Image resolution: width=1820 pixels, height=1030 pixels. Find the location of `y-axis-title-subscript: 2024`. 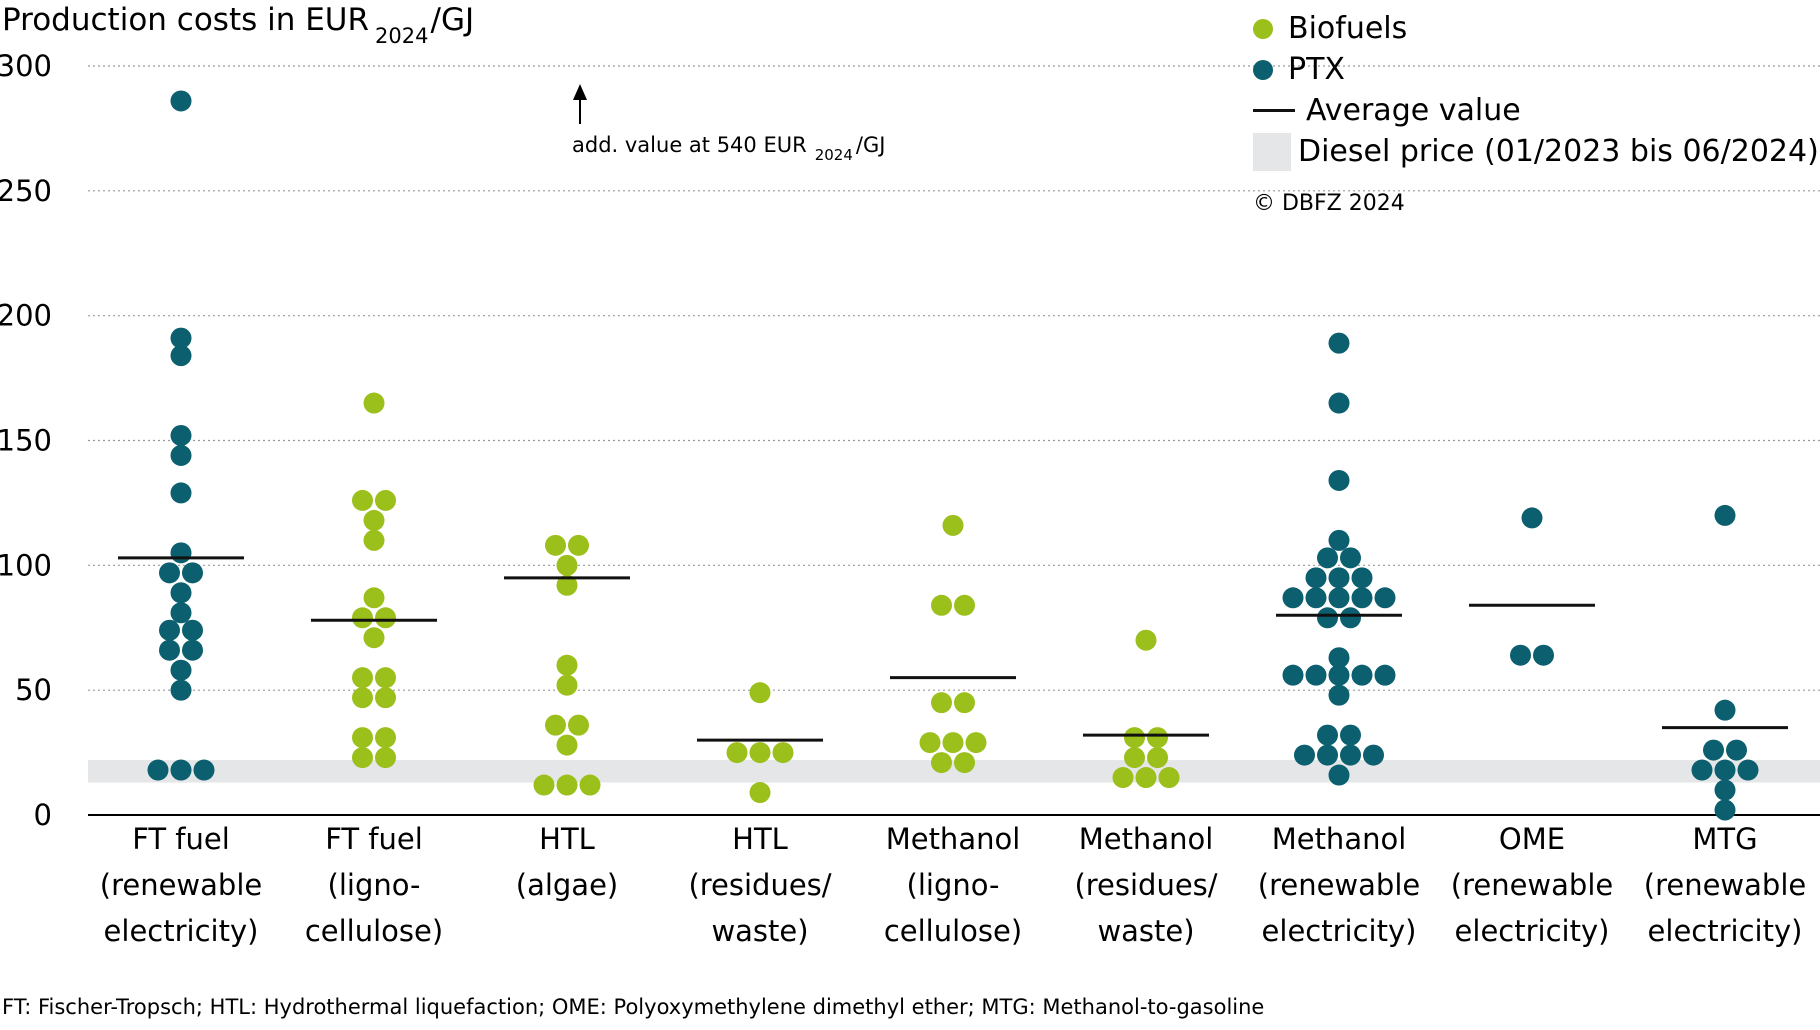

y-axis-title-subscript: 2024 is located at coordinates (402, 36).